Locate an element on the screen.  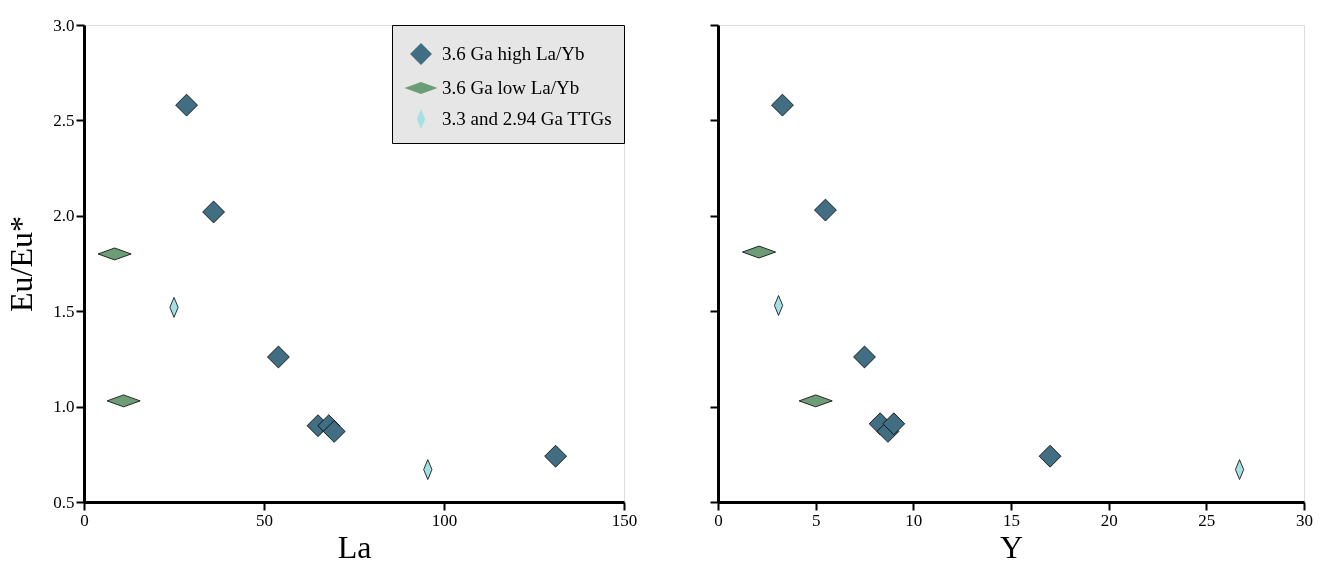
x-tick-label: 15 is located at coordinates (1011, 520).